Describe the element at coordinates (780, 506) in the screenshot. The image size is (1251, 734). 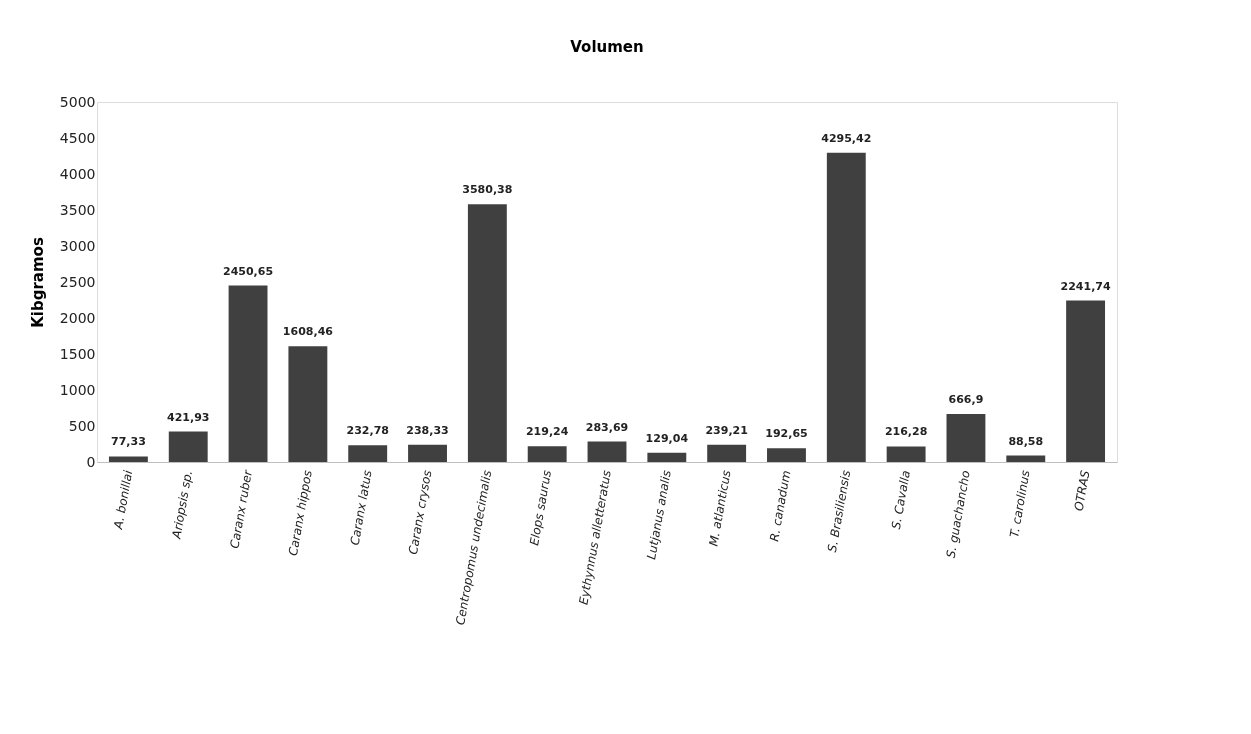
I see `x-tick-label: R. canadum` at that location.